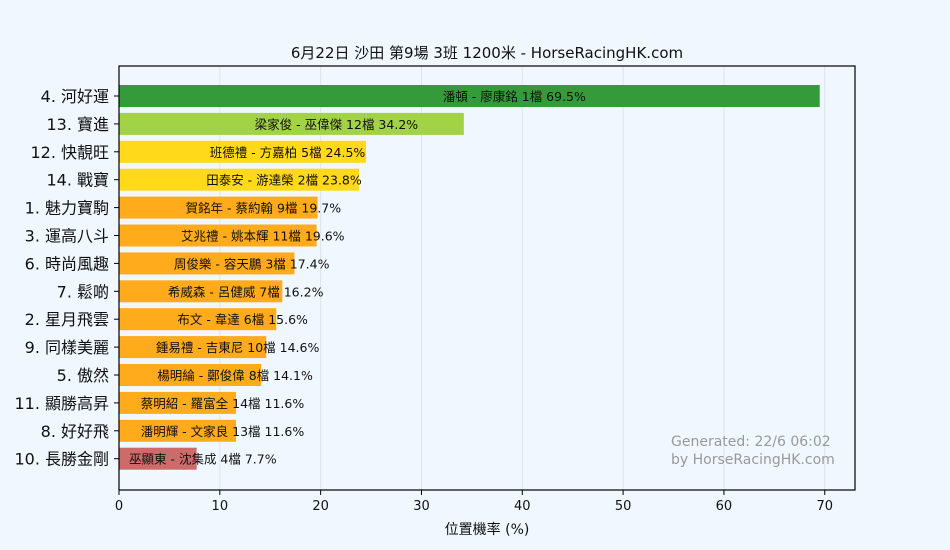 This screenshot has width=950, height=550. What do you see at coordinates (67, 319) in the screenshot?
I see `y-tick-label: 2. 星月飛雲` at bounding box center [67, 319].